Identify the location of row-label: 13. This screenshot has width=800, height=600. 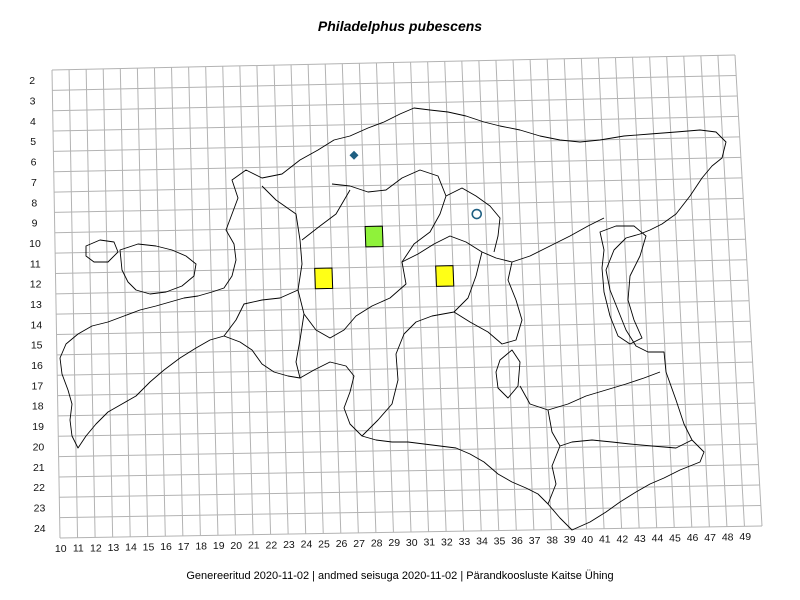
(36, 305).